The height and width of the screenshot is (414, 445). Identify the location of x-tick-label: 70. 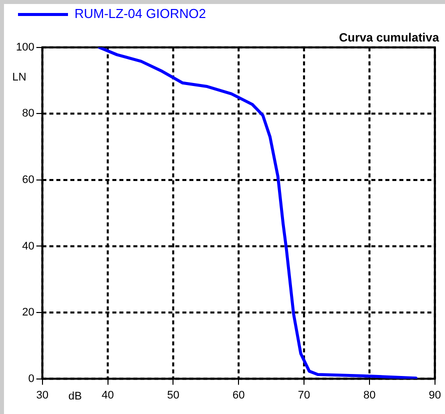
(304, 395).